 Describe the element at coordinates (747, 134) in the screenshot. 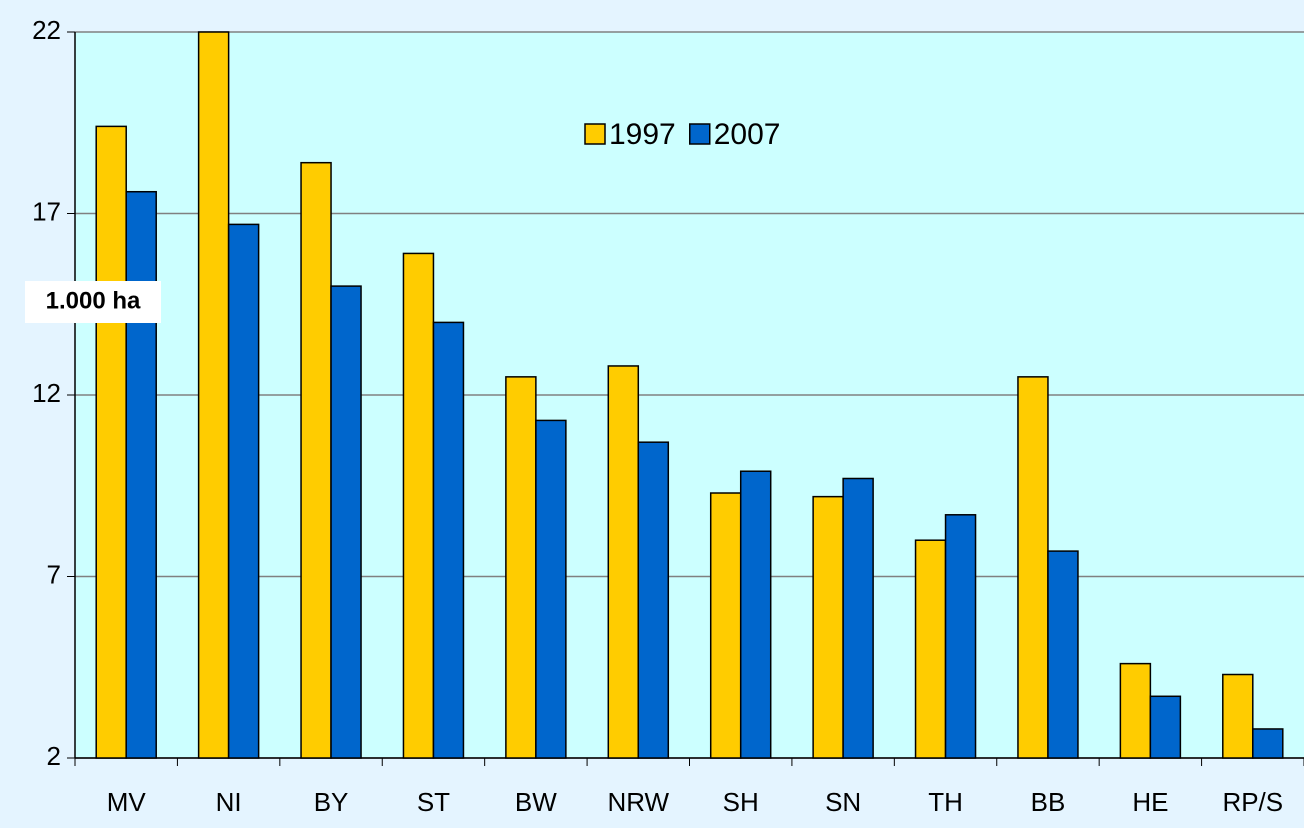

I see `legend-label: 2007` at that location.